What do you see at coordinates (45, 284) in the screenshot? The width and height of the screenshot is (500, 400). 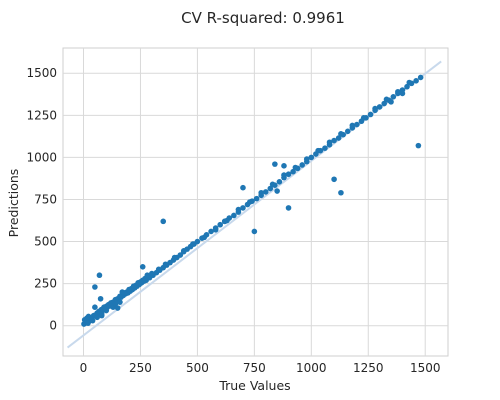 I see `y-tick-label: 250` at bounding box center [45, 284].